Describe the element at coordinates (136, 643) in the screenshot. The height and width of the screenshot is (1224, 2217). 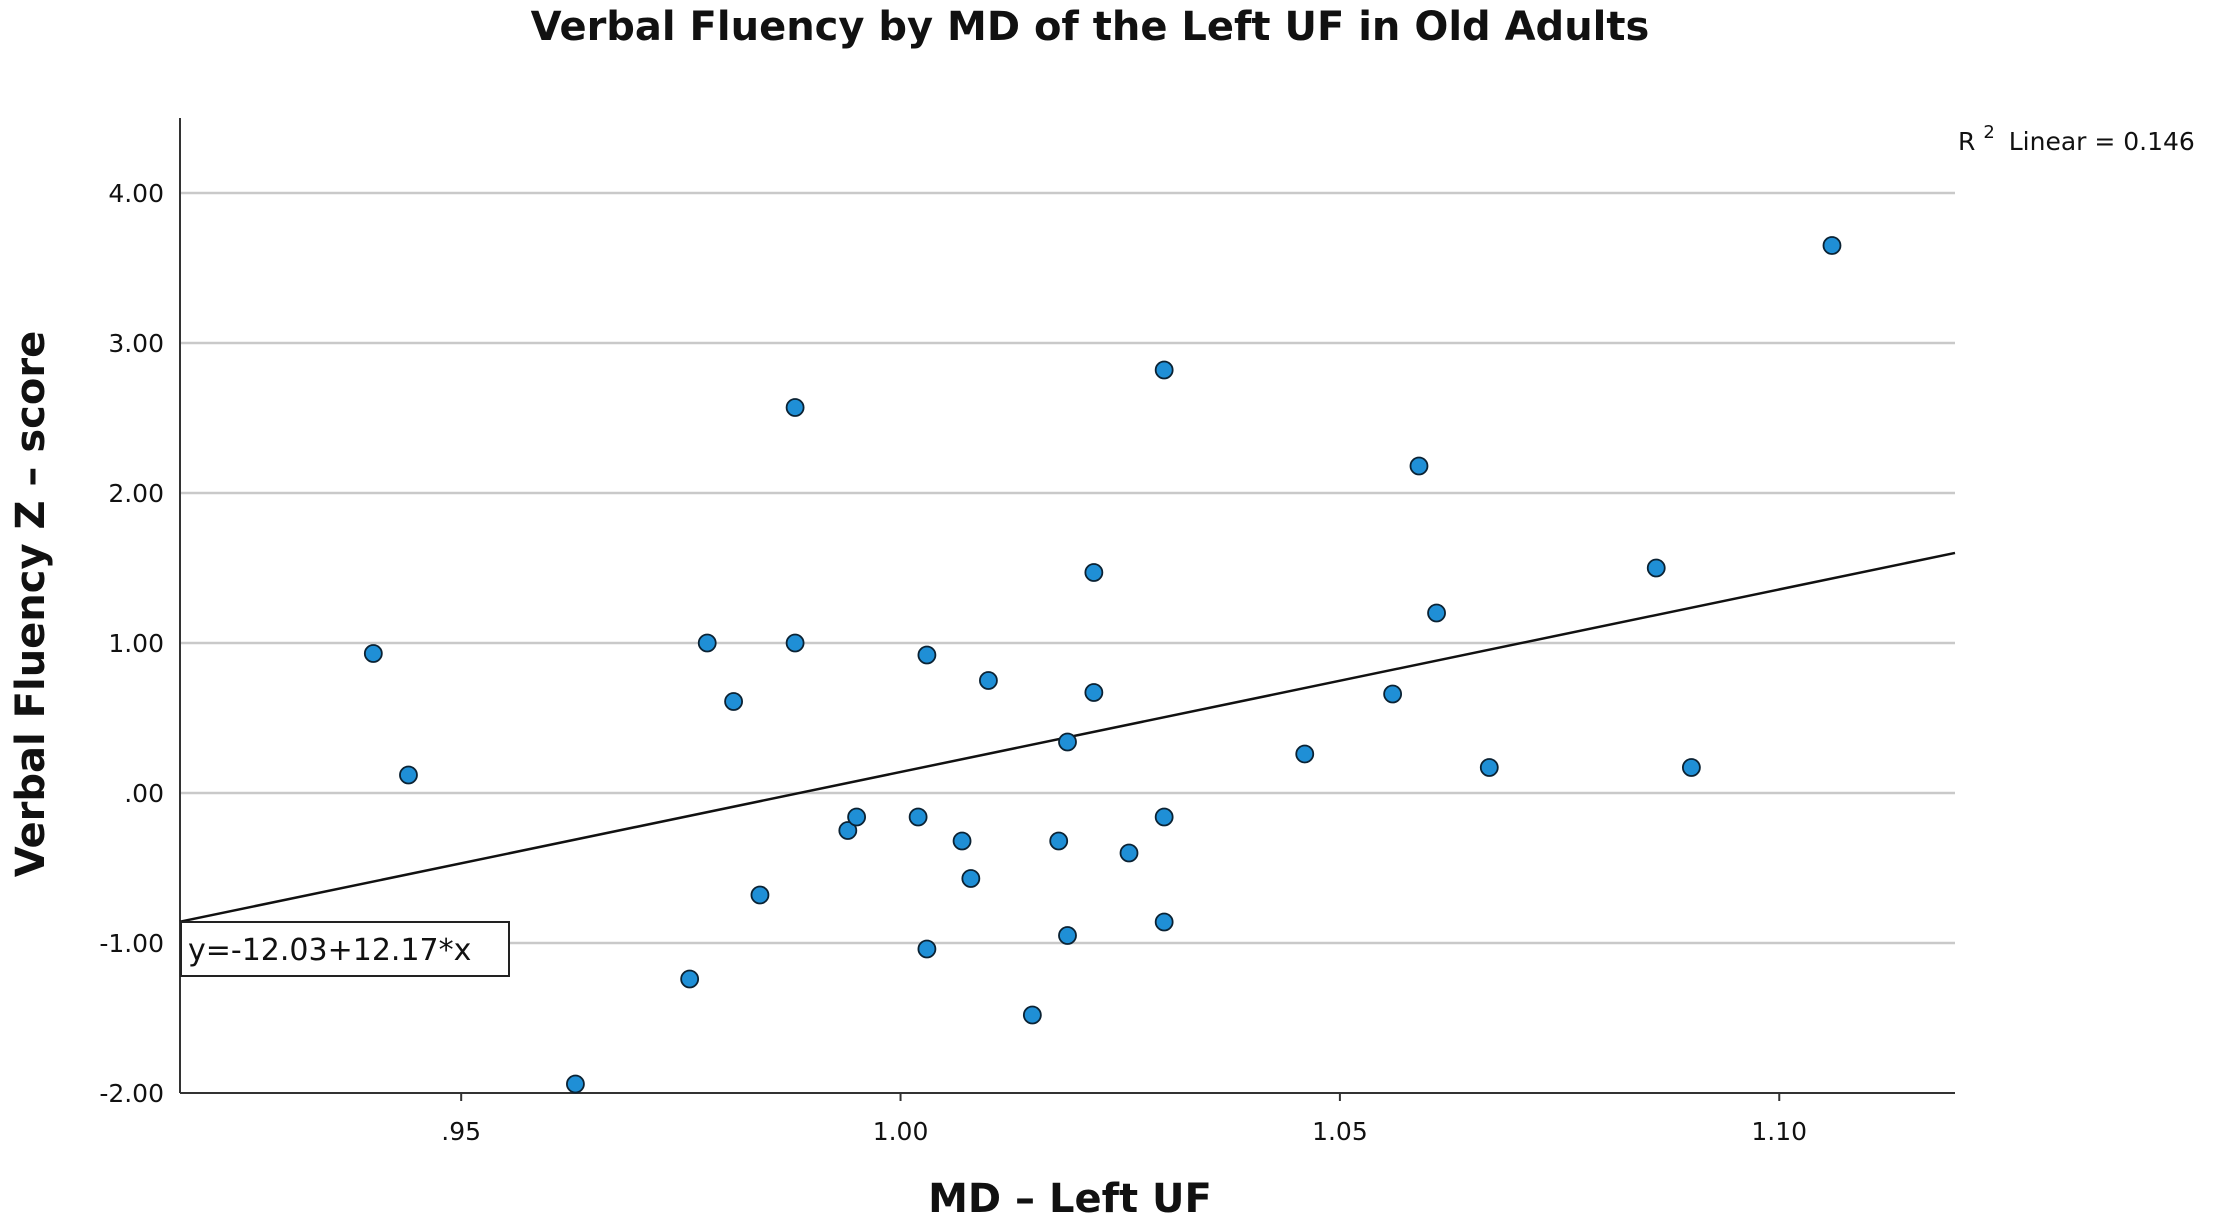
I see `y-tick-label: 1.00` at that location.